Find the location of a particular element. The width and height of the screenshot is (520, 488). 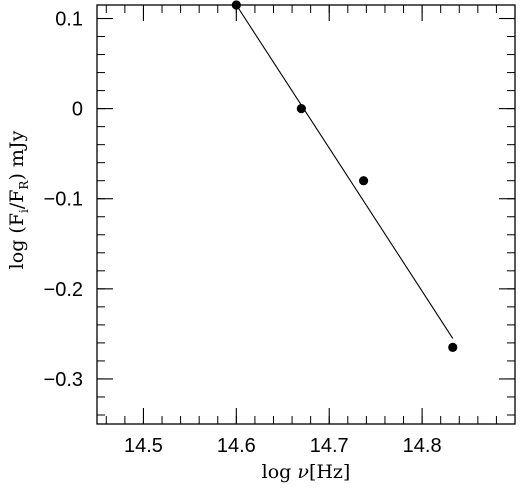

y-tick-label: −0.3 is located at coordinates (63, 380).